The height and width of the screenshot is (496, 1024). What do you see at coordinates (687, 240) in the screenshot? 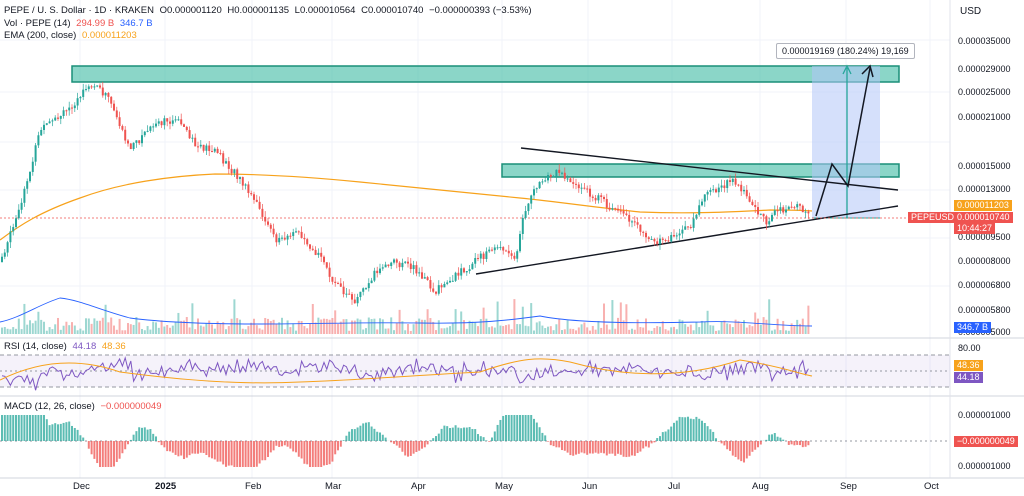
I see `ascending-trendline` at bounding box center [687, 240].